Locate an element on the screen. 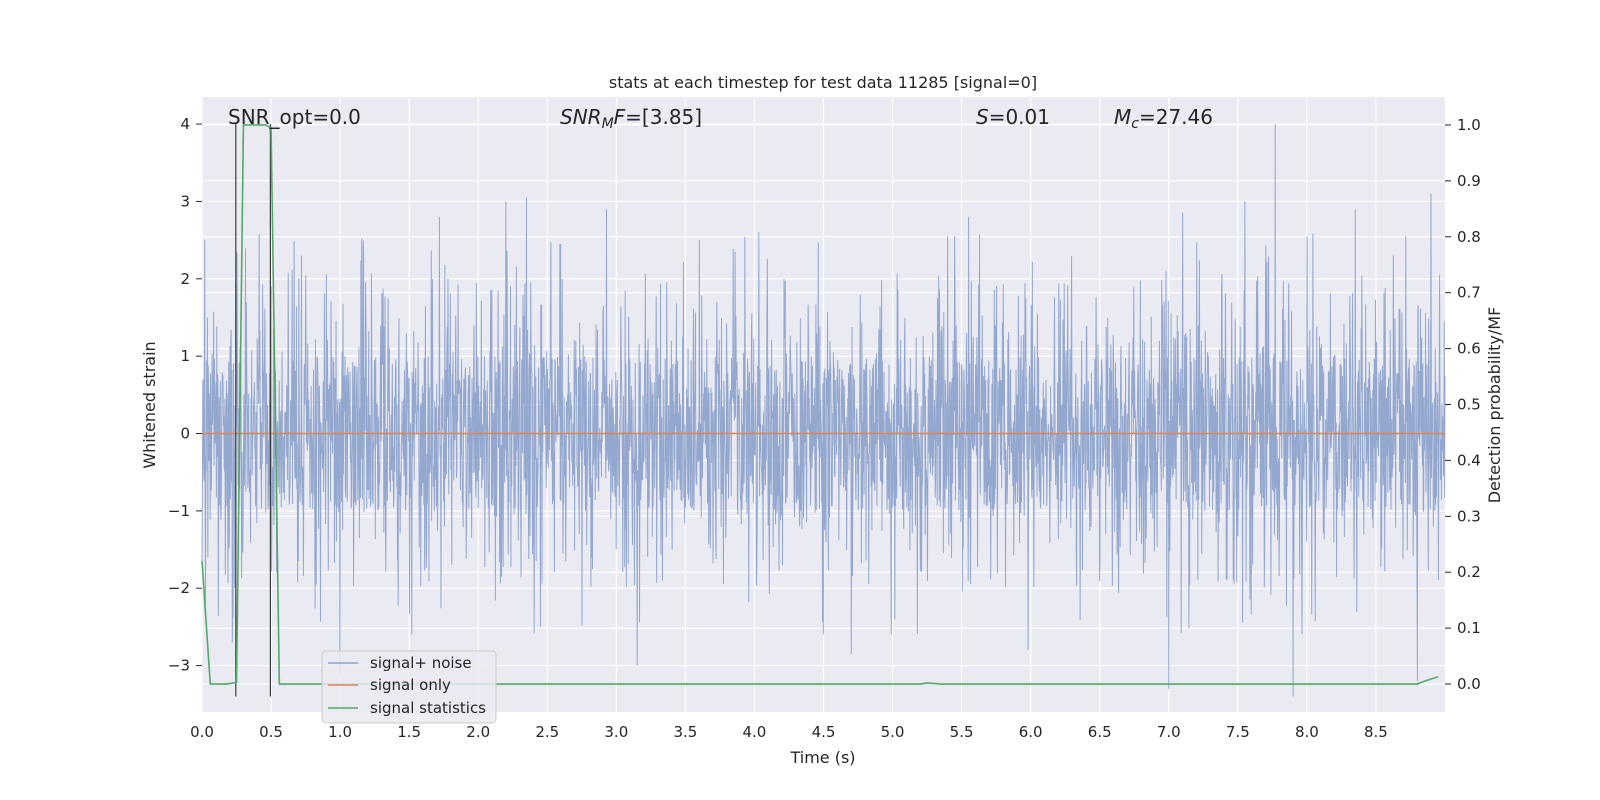 This screenshot has width=1600, height=800. x-tick-label-6: 3.0 is located at coordinates (616, 732).